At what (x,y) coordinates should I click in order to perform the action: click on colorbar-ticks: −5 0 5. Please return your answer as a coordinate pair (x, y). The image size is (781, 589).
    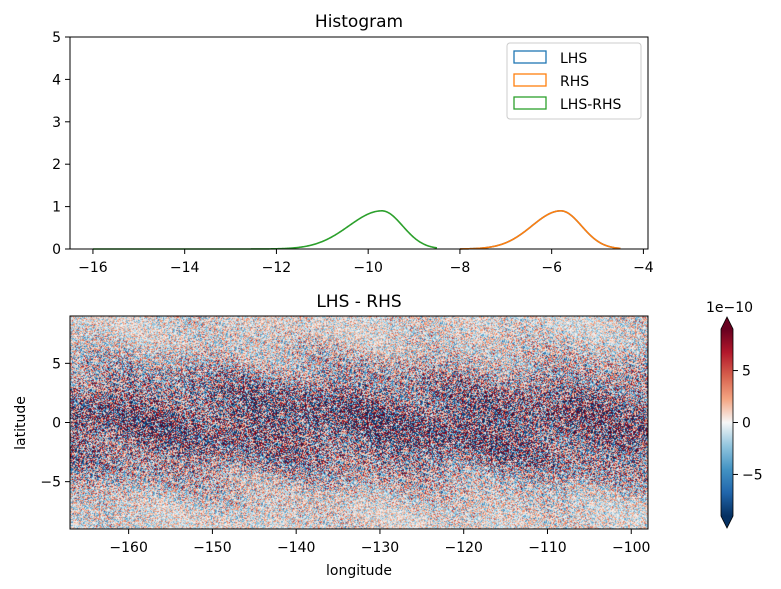
    Looking at the image, I should click on (748, 423).